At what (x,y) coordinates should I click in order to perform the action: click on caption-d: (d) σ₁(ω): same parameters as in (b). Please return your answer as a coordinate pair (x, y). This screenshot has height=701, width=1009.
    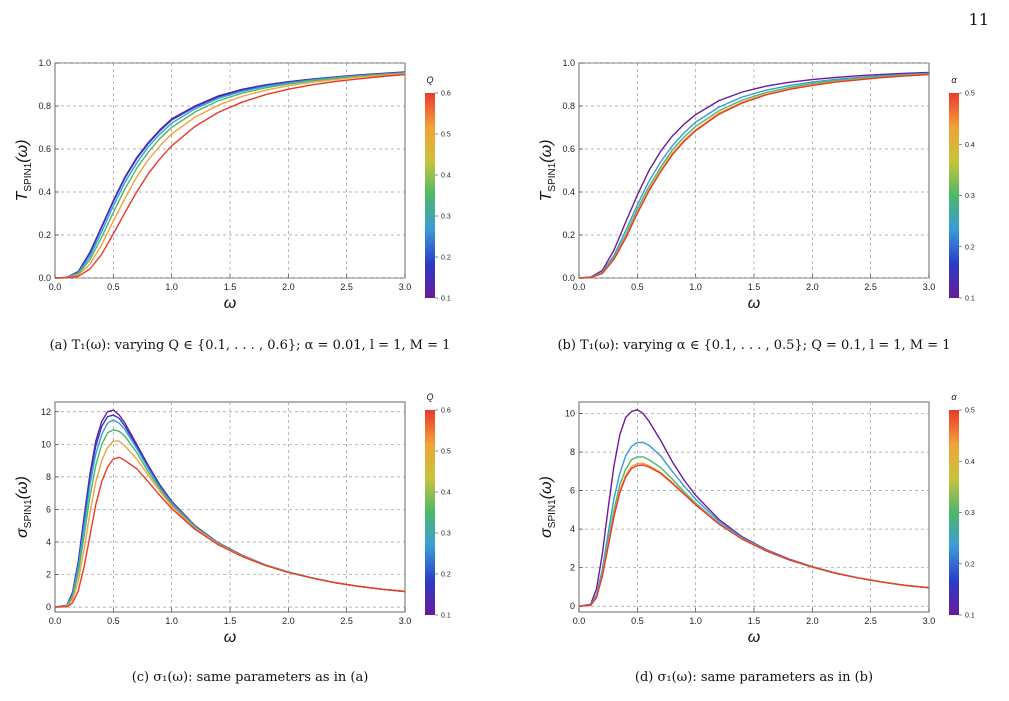
    Looking at the image, I should click on (754, 677).